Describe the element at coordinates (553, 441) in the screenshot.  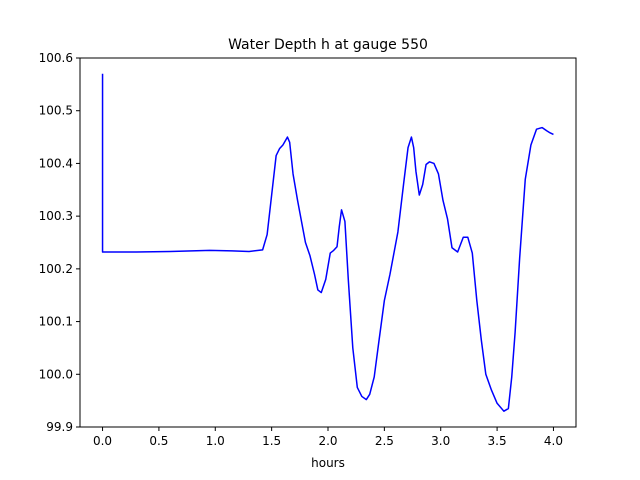
I see `x-tick-label: 4.0` at that location.